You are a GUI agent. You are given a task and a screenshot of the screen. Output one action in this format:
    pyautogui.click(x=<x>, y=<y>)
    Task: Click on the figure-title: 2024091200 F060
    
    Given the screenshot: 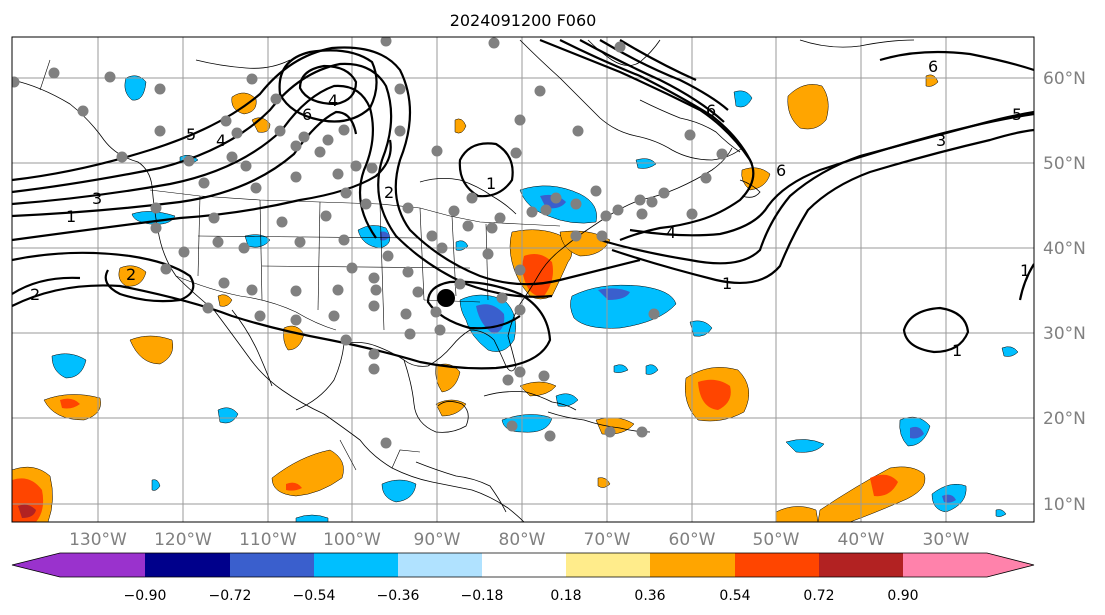 What is the action you would take?
    pyautogui.click(x=523, y=20)
    